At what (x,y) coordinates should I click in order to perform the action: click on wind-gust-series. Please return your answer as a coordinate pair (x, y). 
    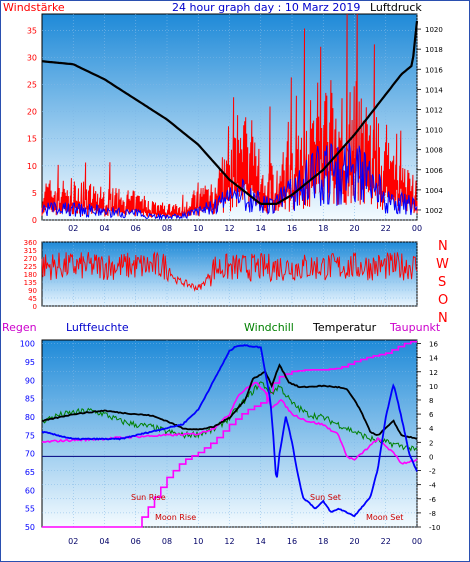
    Looking at the image, I should click on (229, 181).